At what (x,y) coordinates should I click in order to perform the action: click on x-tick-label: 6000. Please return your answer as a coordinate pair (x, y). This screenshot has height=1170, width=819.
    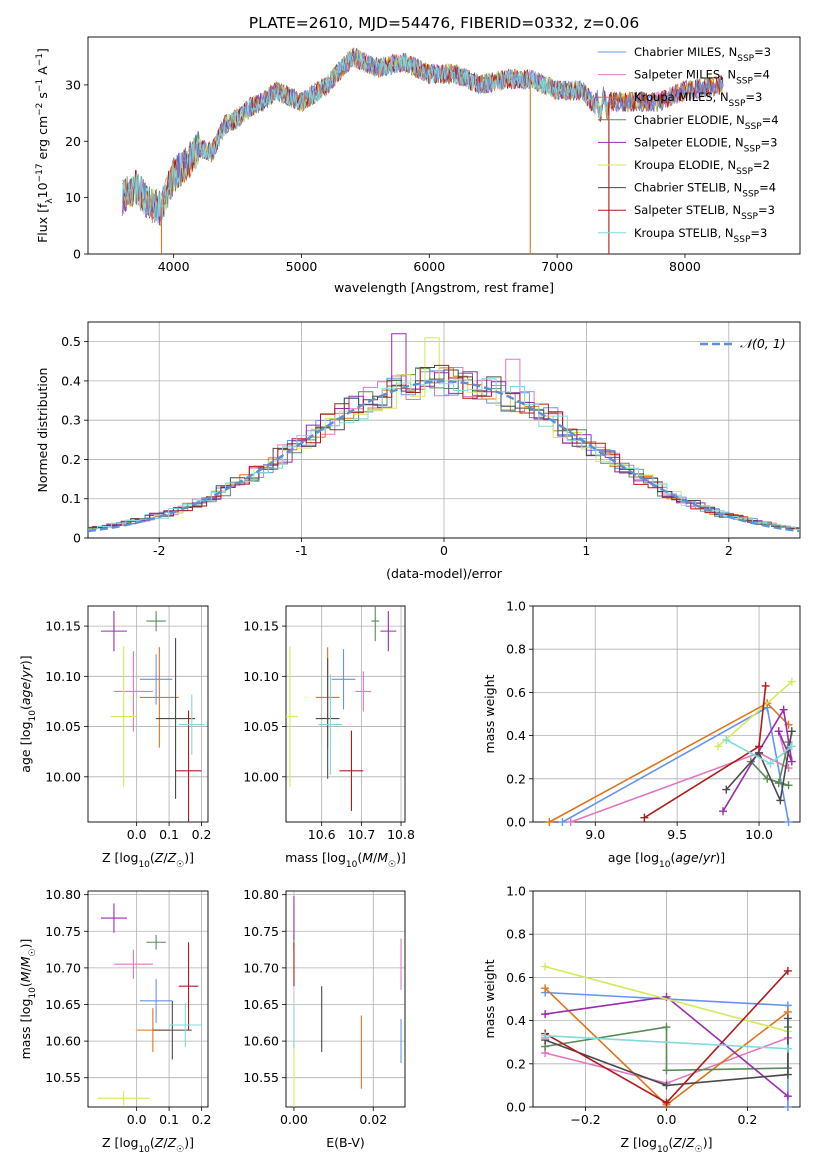
    Looking at the image, I should click on (429, 266).